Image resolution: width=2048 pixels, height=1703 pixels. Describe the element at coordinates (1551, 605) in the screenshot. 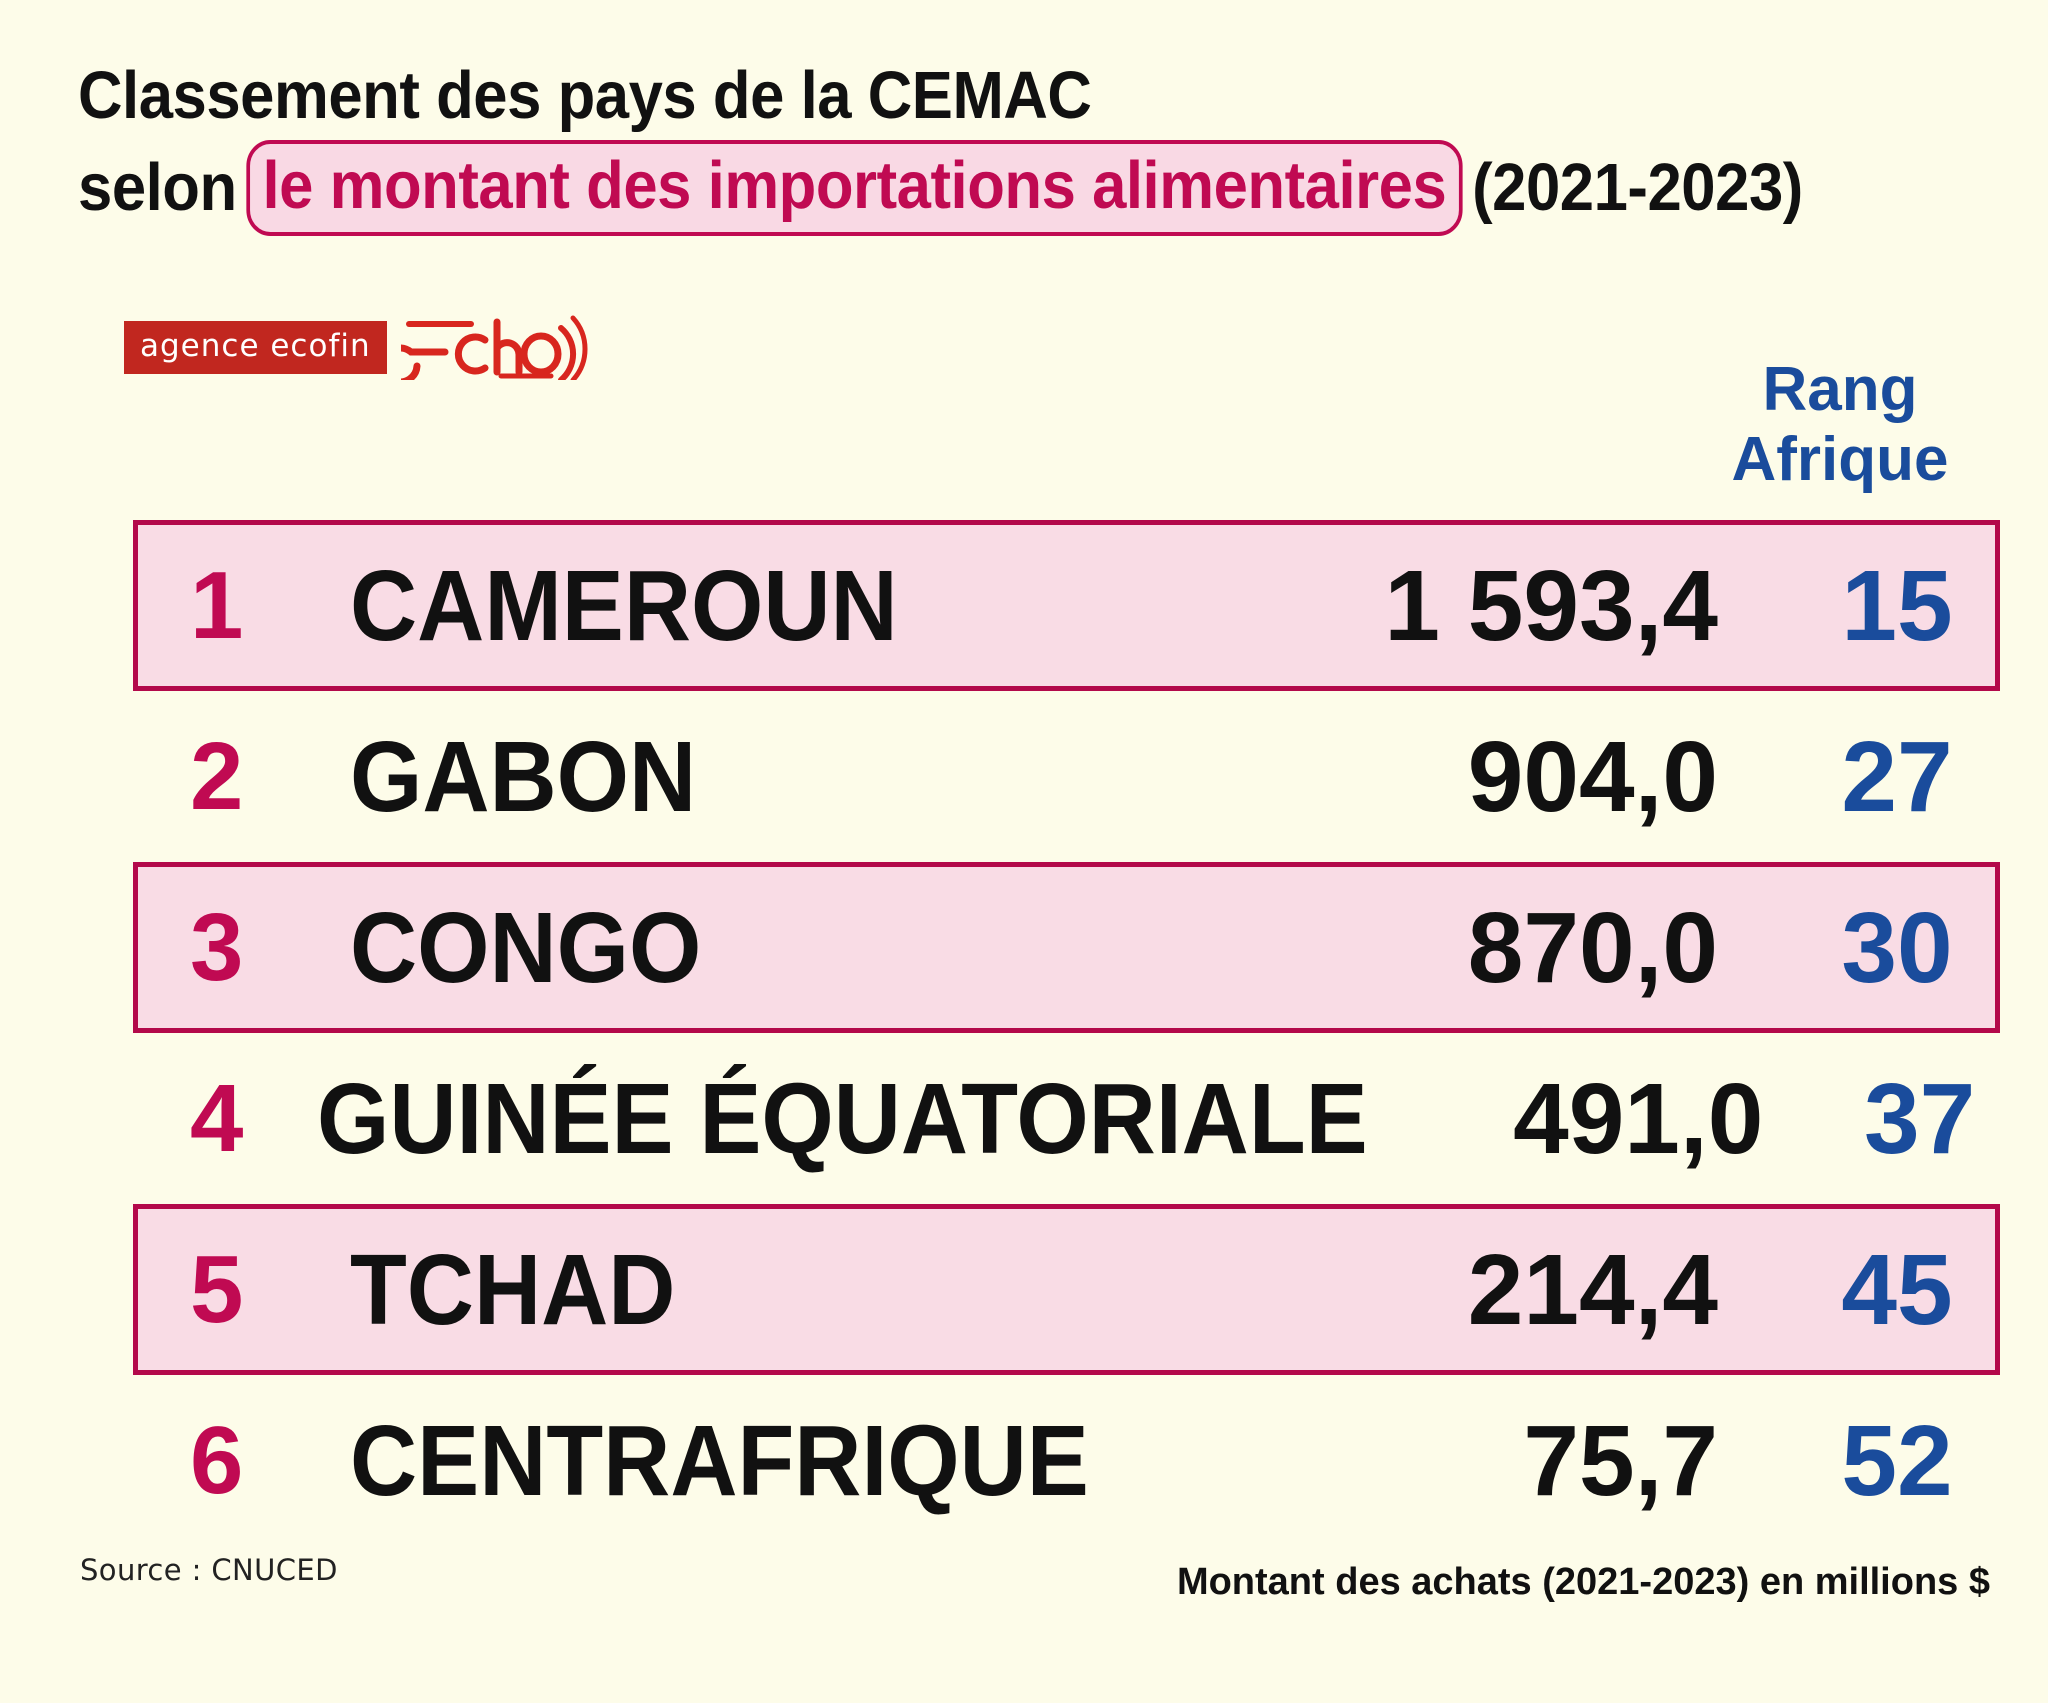

I see `row-import-value: 1 593,4` at that location.